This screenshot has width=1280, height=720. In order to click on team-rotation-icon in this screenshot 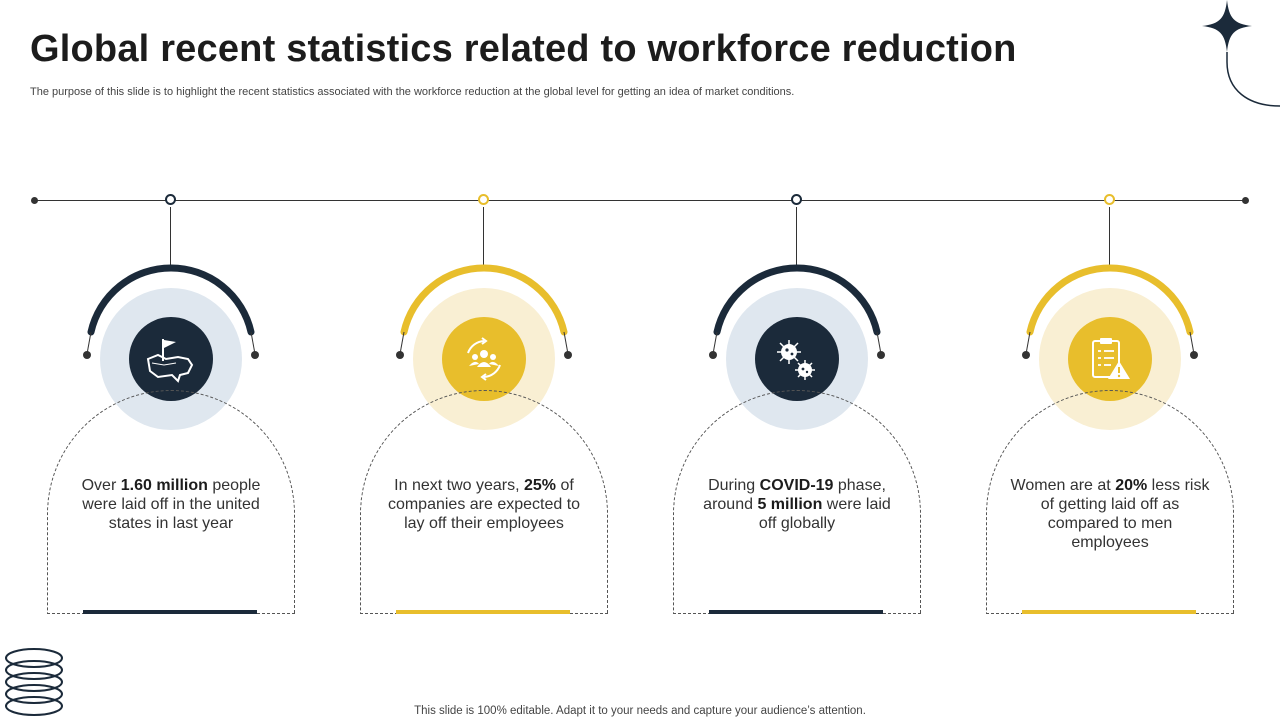, I will do `click(484, 359)`.